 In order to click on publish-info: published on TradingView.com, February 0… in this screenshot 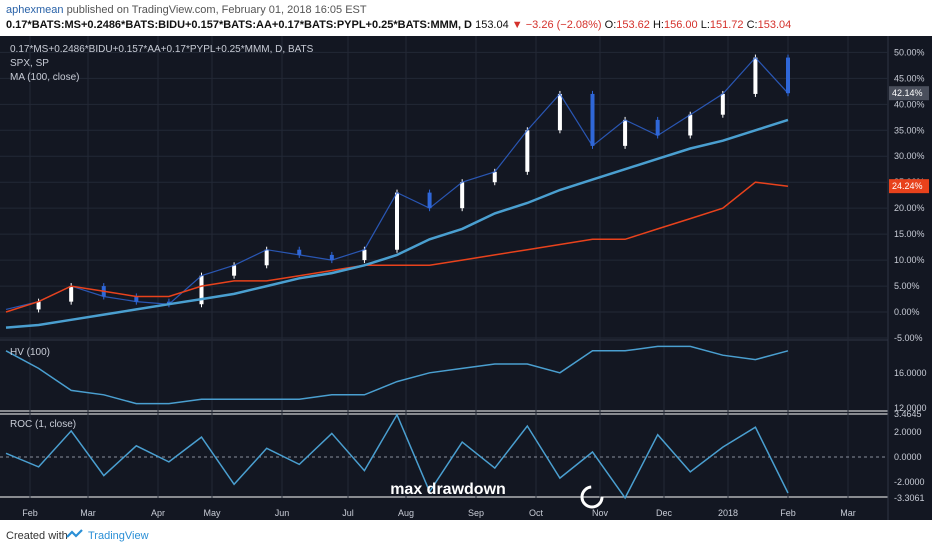, I will do `click(216, 10)`.